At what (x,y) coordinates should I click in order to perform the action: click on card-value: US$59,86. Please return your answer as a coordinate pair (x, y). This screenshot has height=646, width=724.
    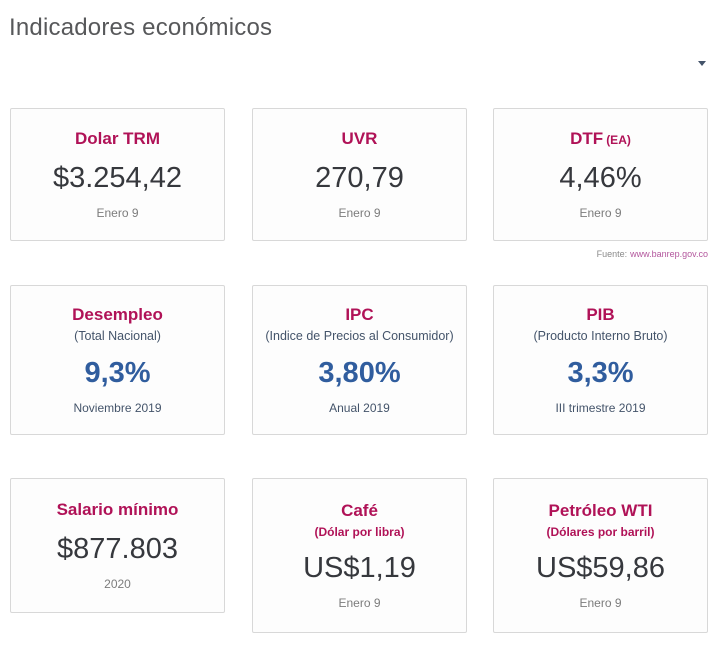
    Looking at the image, I should click on (600, 568).